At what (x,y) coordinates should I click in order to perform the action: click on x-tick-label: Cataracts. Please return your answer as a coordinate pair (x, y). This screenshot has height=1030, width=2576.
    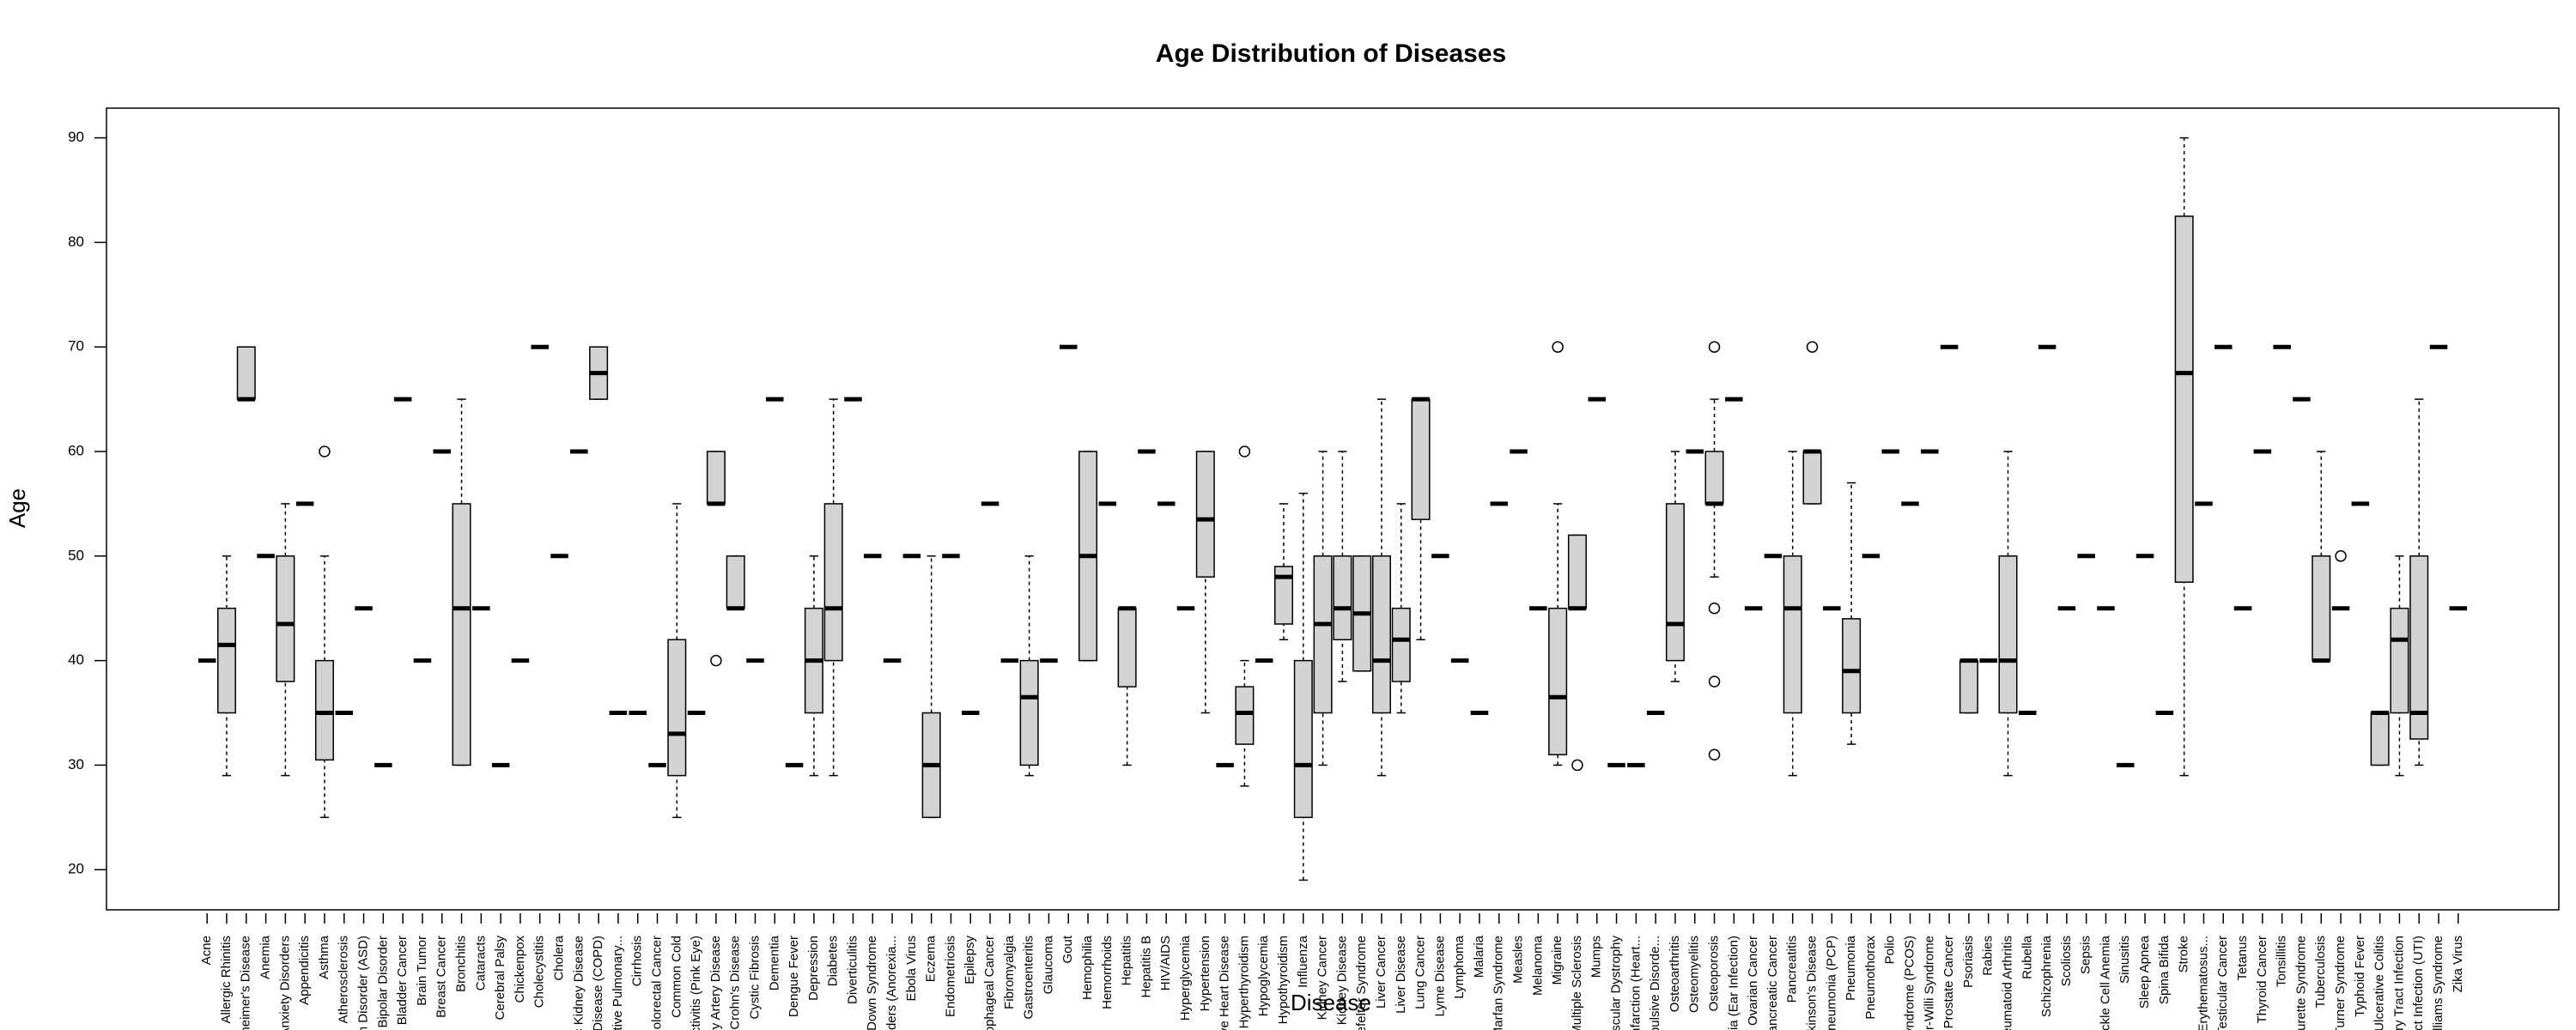
    Looking at the image, I should click on (481, 963).